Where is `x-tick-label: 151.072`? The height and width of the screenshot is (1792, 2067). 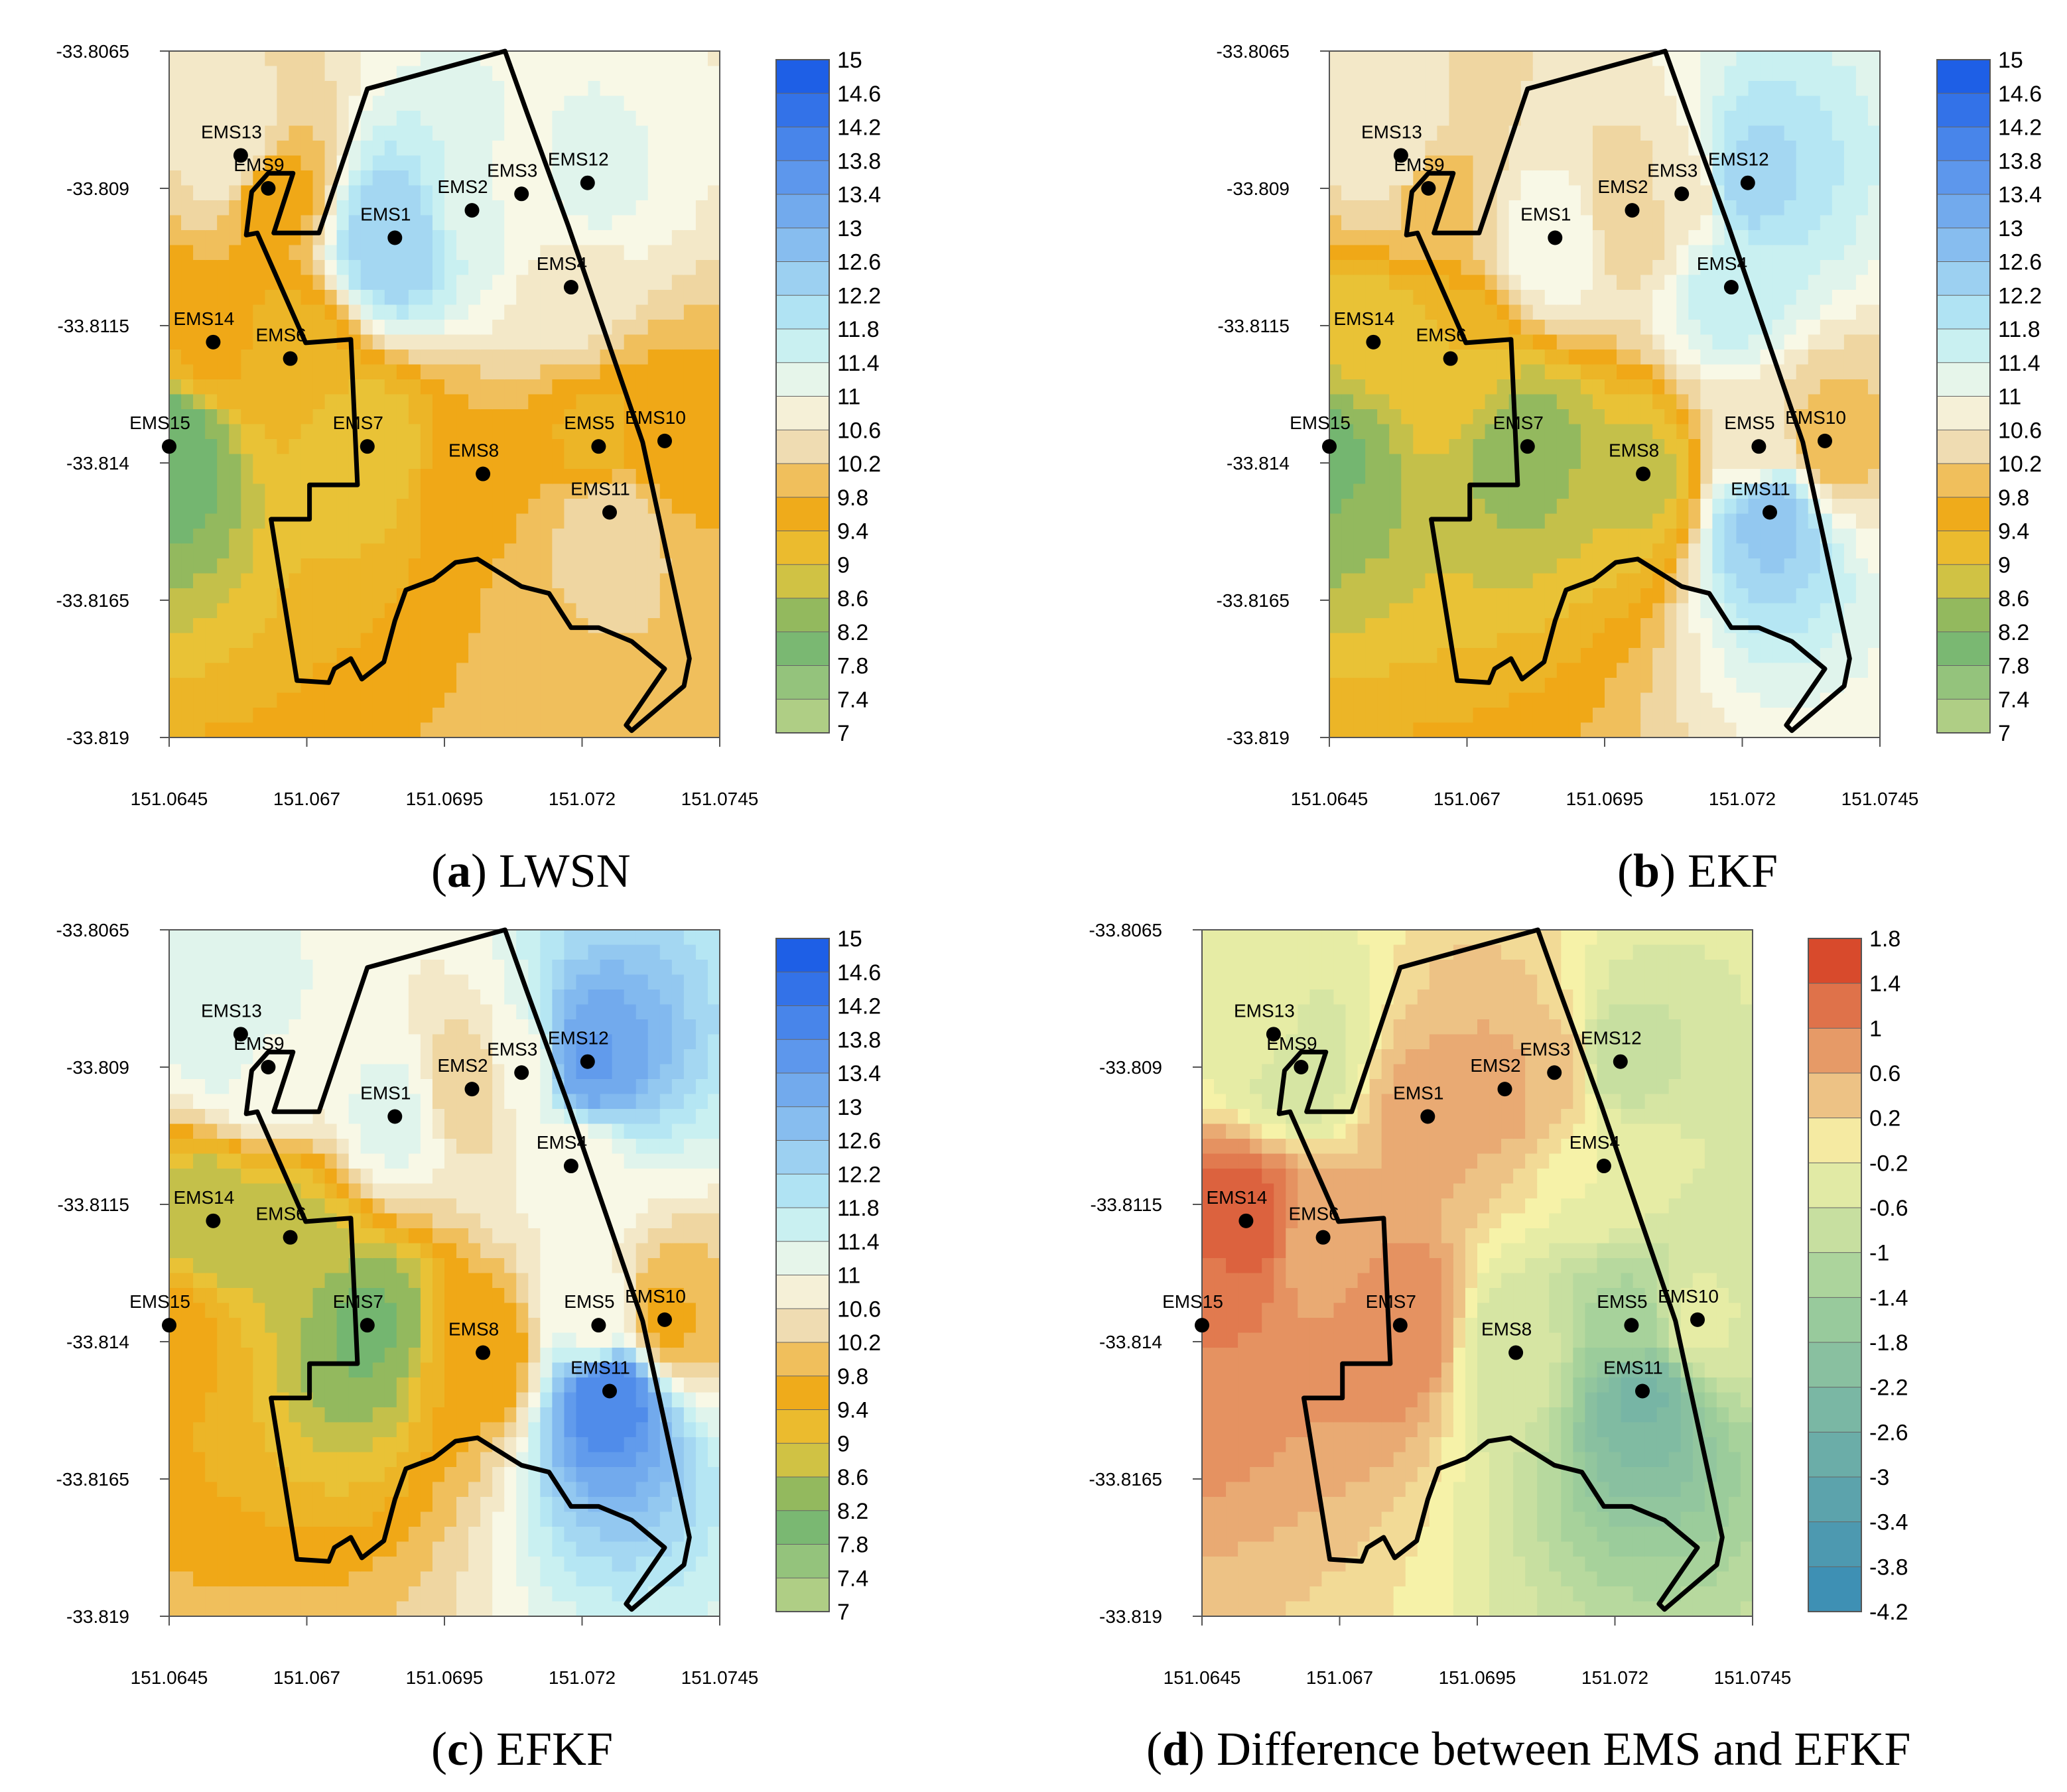 x-tick-label: 151.072 is located at coordinates (1742, 799).